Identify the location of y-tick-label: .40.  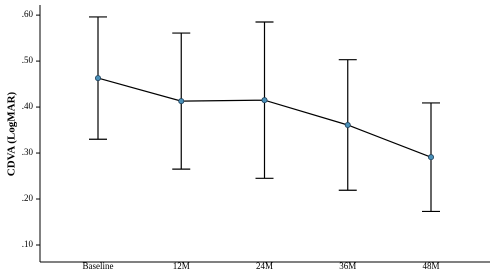
(28, 106).